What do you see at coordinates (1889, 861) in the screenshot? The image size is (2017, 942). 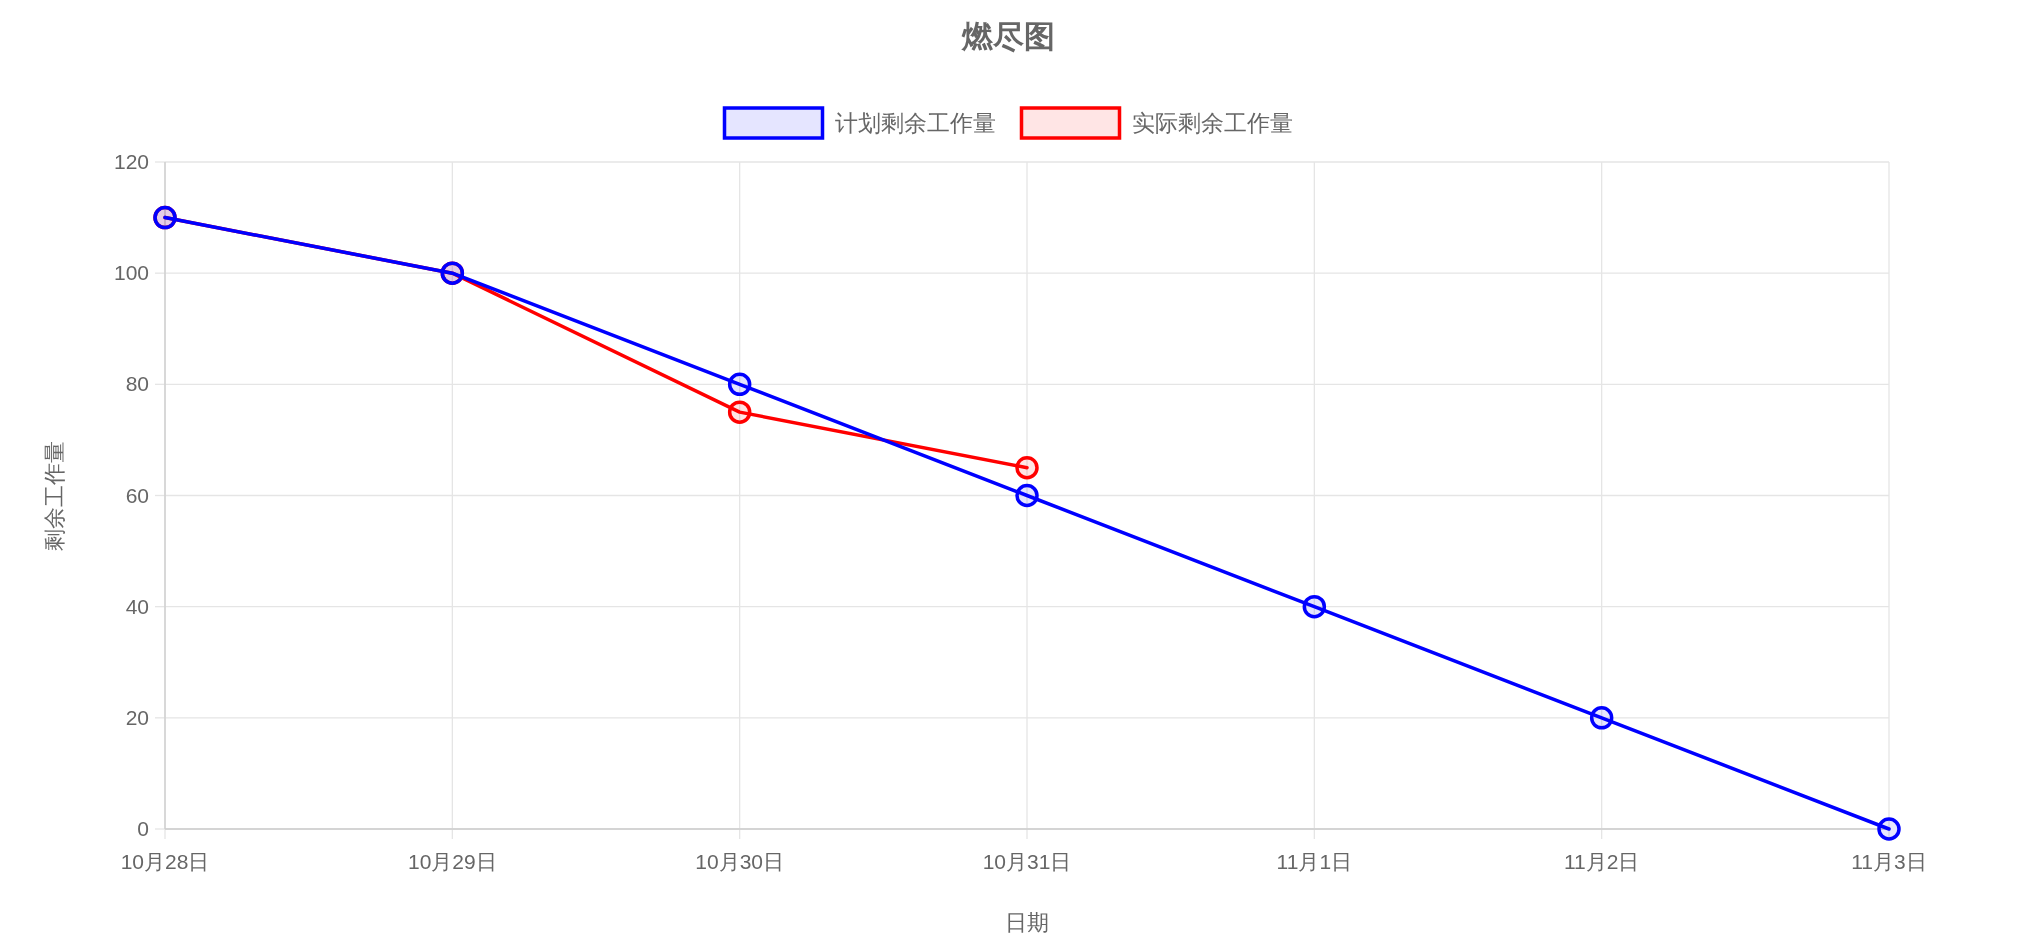 I see `x-tick-label: 11月3日` at bounding box center [1889, 861].